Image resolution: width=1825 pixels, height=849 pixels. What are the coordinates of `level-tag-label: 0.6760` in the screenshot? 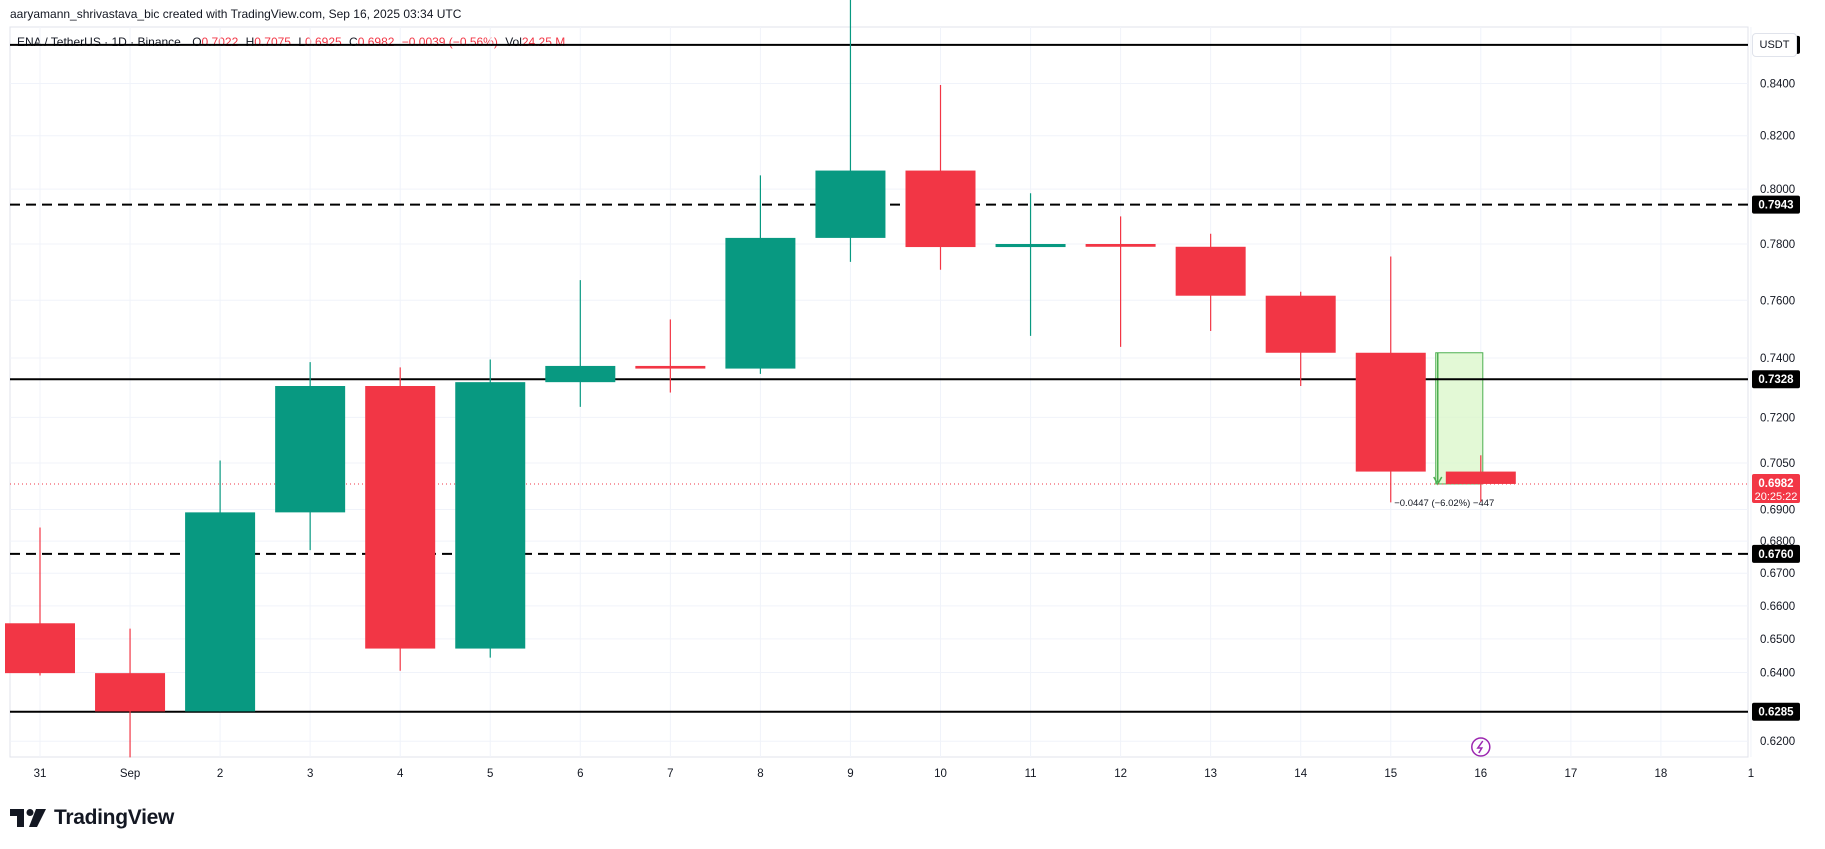 It's located at (1775, 555).